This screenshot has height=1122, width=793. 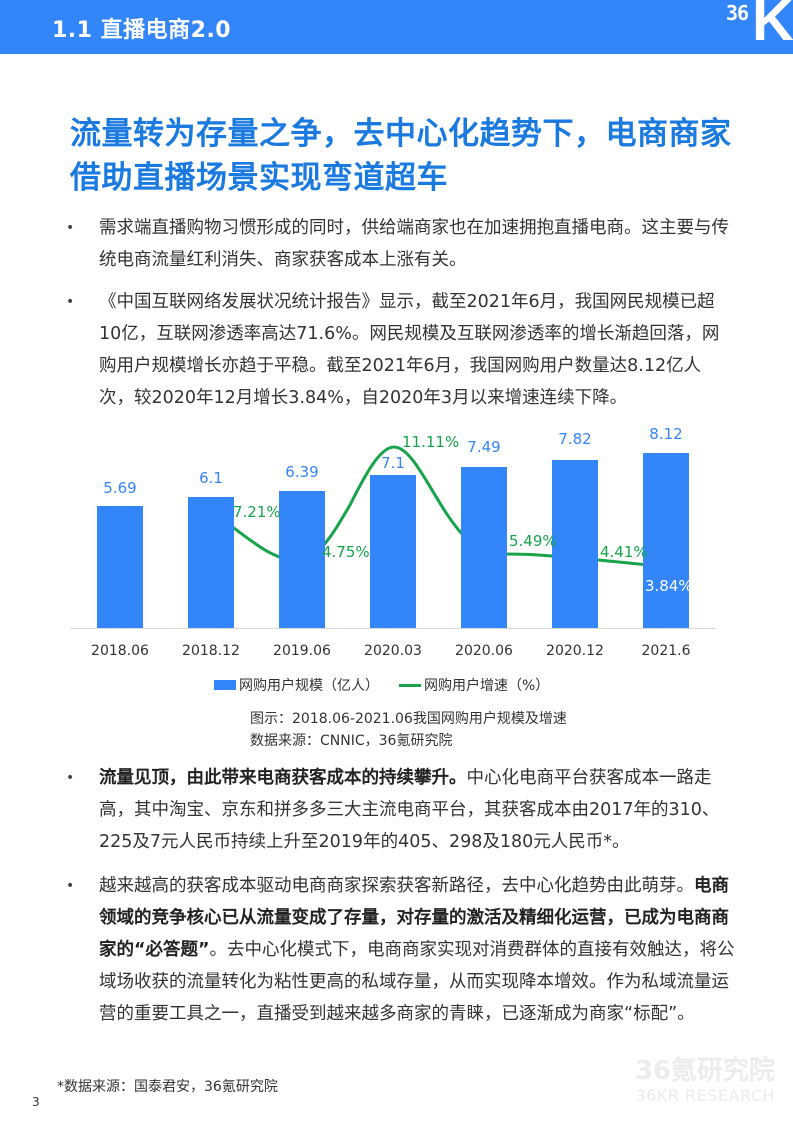 I want to click on footnote: *数据来源：国泰君安，36氪研究院, so click(x=167, y=1087).